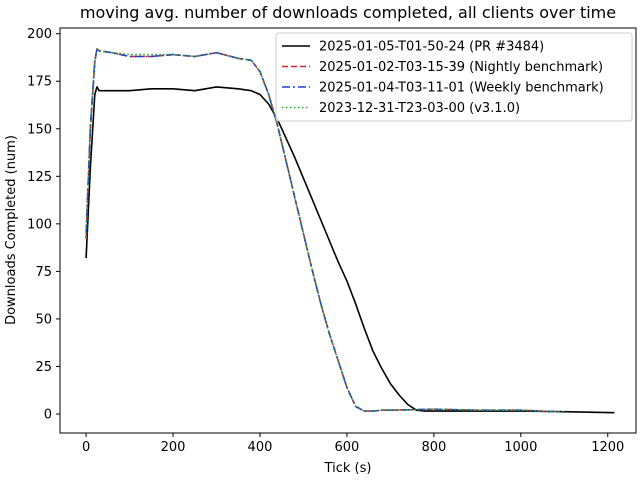 The height and width of the screenshot is (480, 640). Describe the element at coordinates (461, 67) in the screenshot. I see `legend-label-1: 2025-01-02-T03-15-39 (Nightly benchmark)` at that location.